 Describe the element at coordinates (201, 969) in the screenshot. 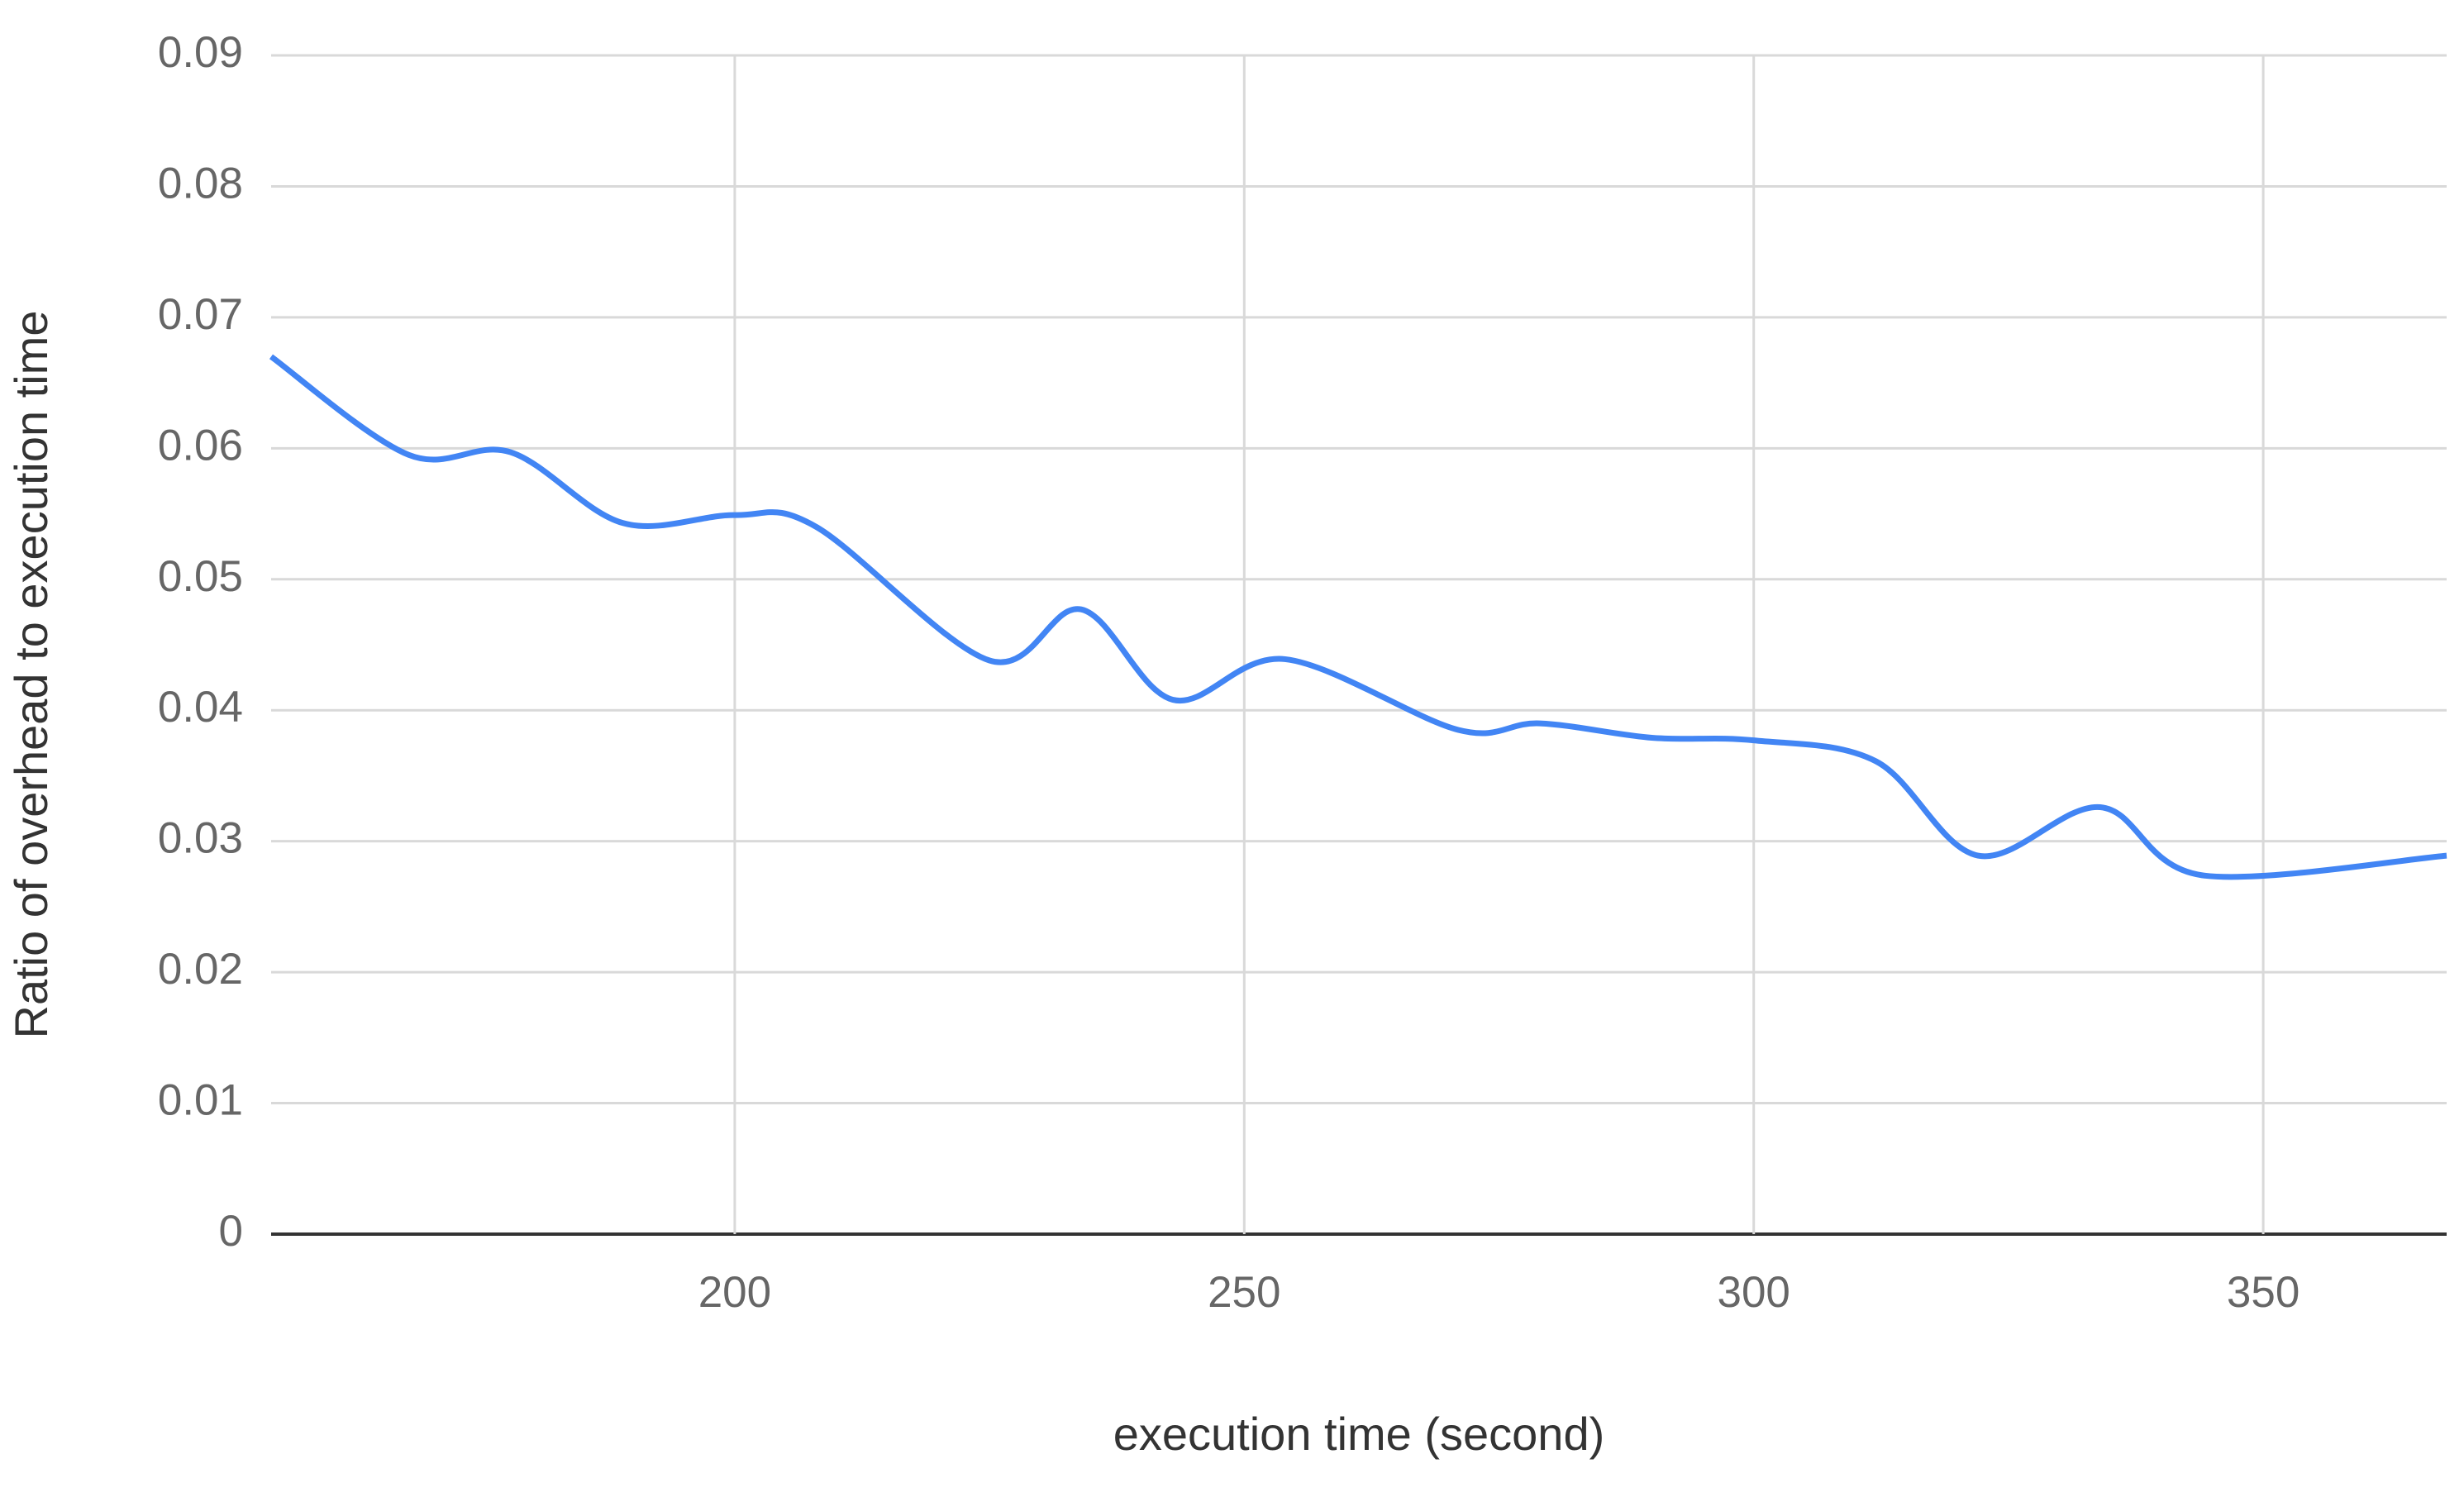

I see `y-tick-label: 0.02` at that location.